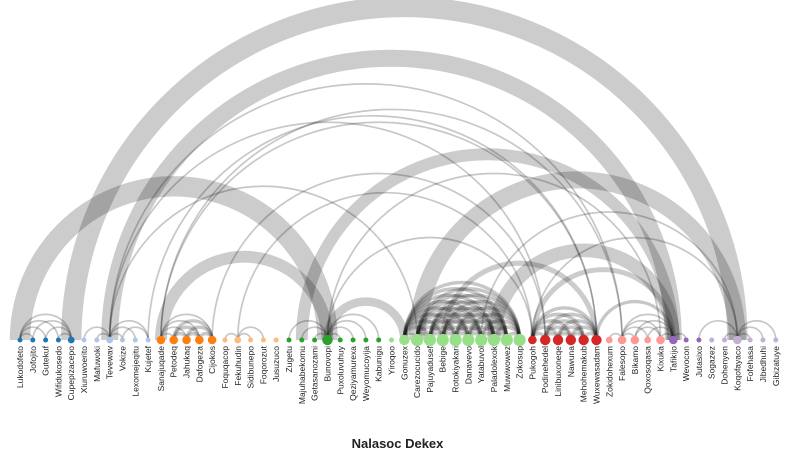  Describe the element at coordinates (494, 368) in the screenshot. I see `node-label: Paladolexok` at that location.